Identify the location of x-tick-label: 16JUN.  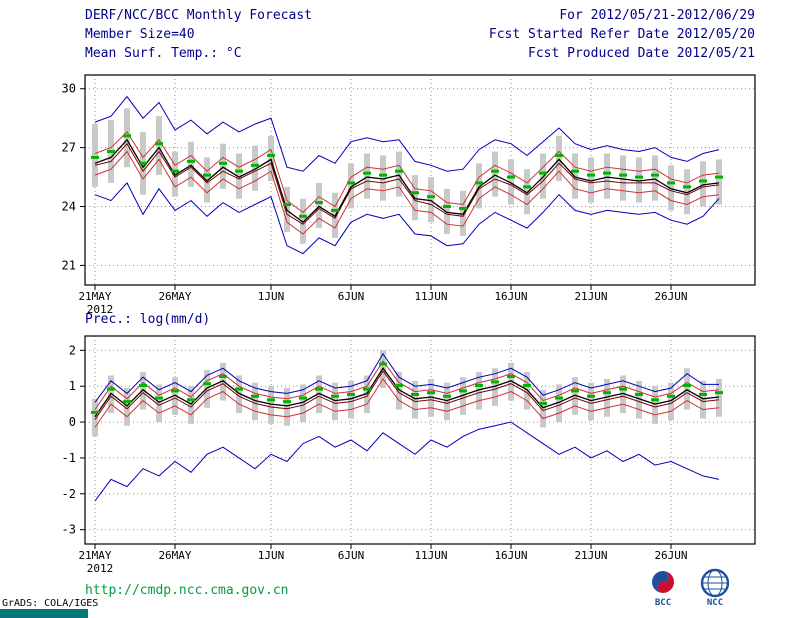
(510, 296).